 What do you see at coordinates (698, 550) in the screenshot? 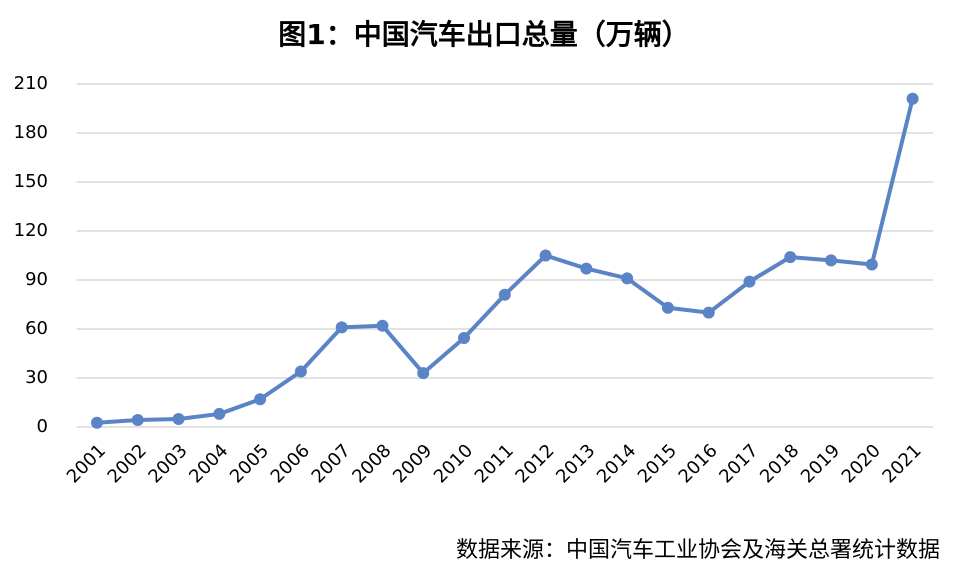
I see `source-note: 数据来源：中国汽车工业协会及海关总署统计数据` at bounding box center [698, 550].